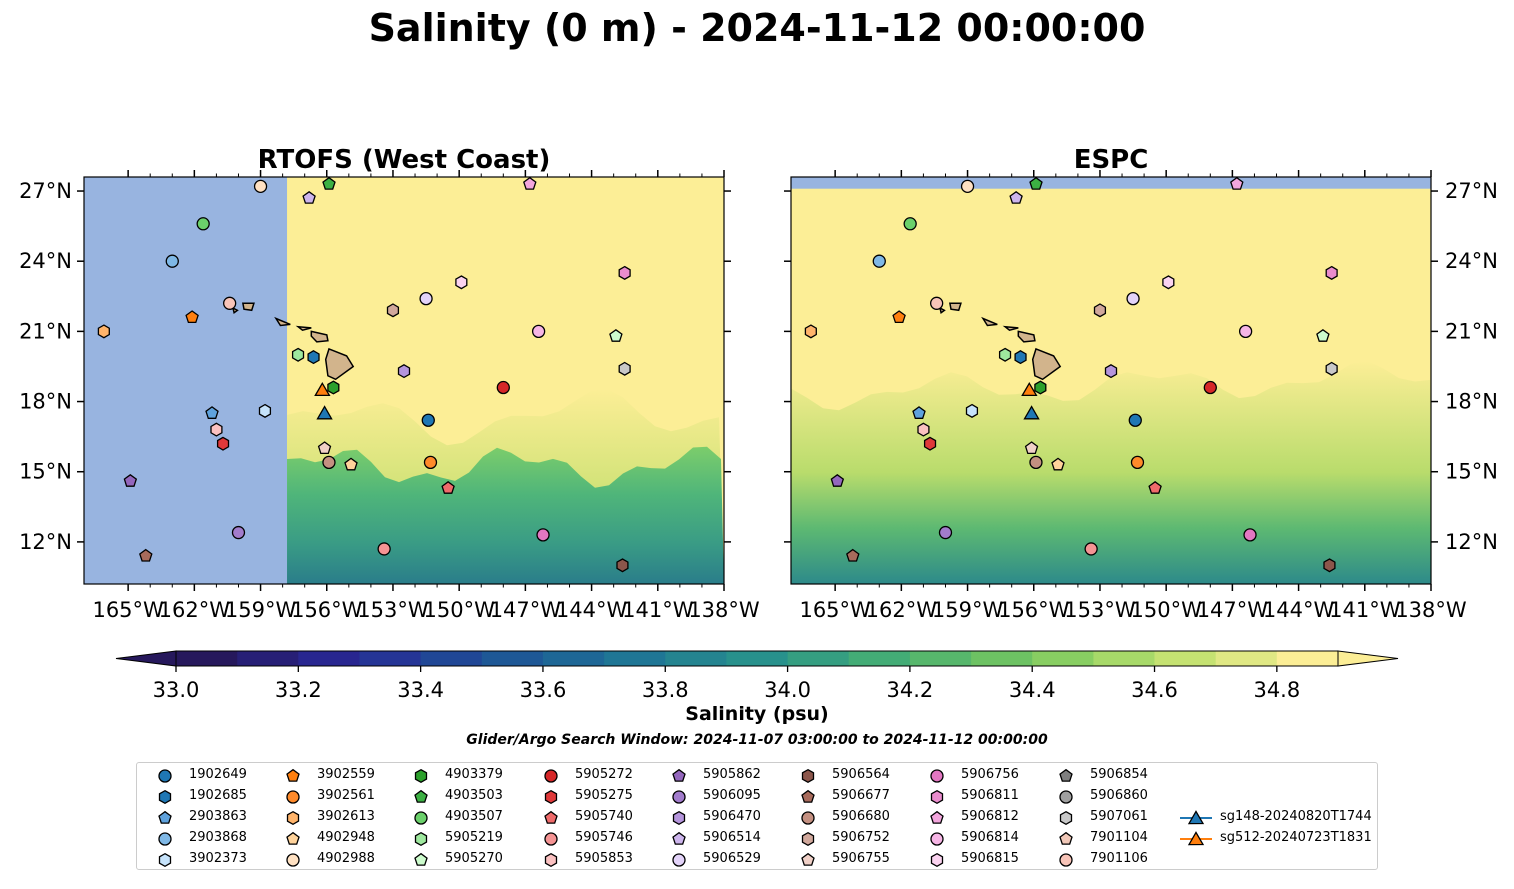 The width and height of the screenshot is (1514, 889). What do you see at coordinates (1471, 542) in the screenshot?
I see `espc-y-tick-label: 12°N` at bounding box center [1471, 542].